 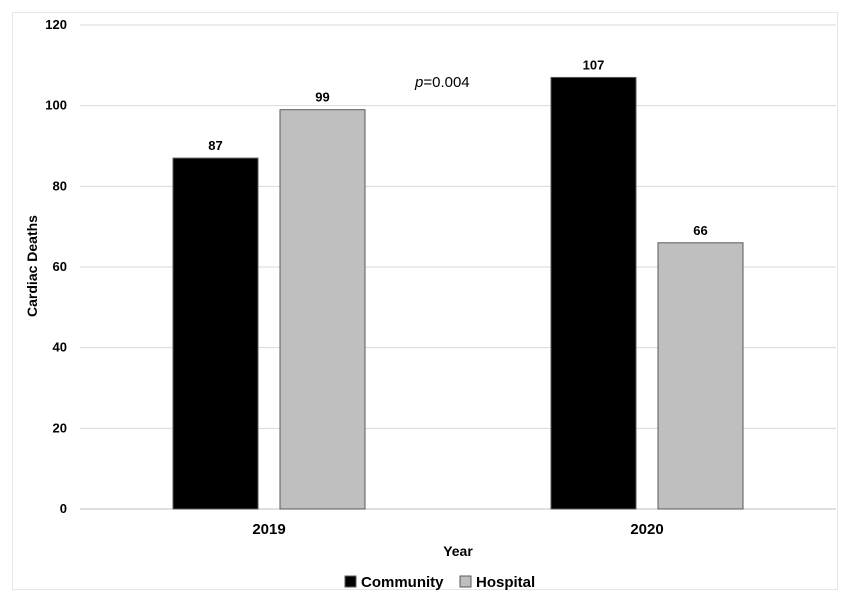 I want to click on legend-swatch-hospital, so click(x=465, y=581).